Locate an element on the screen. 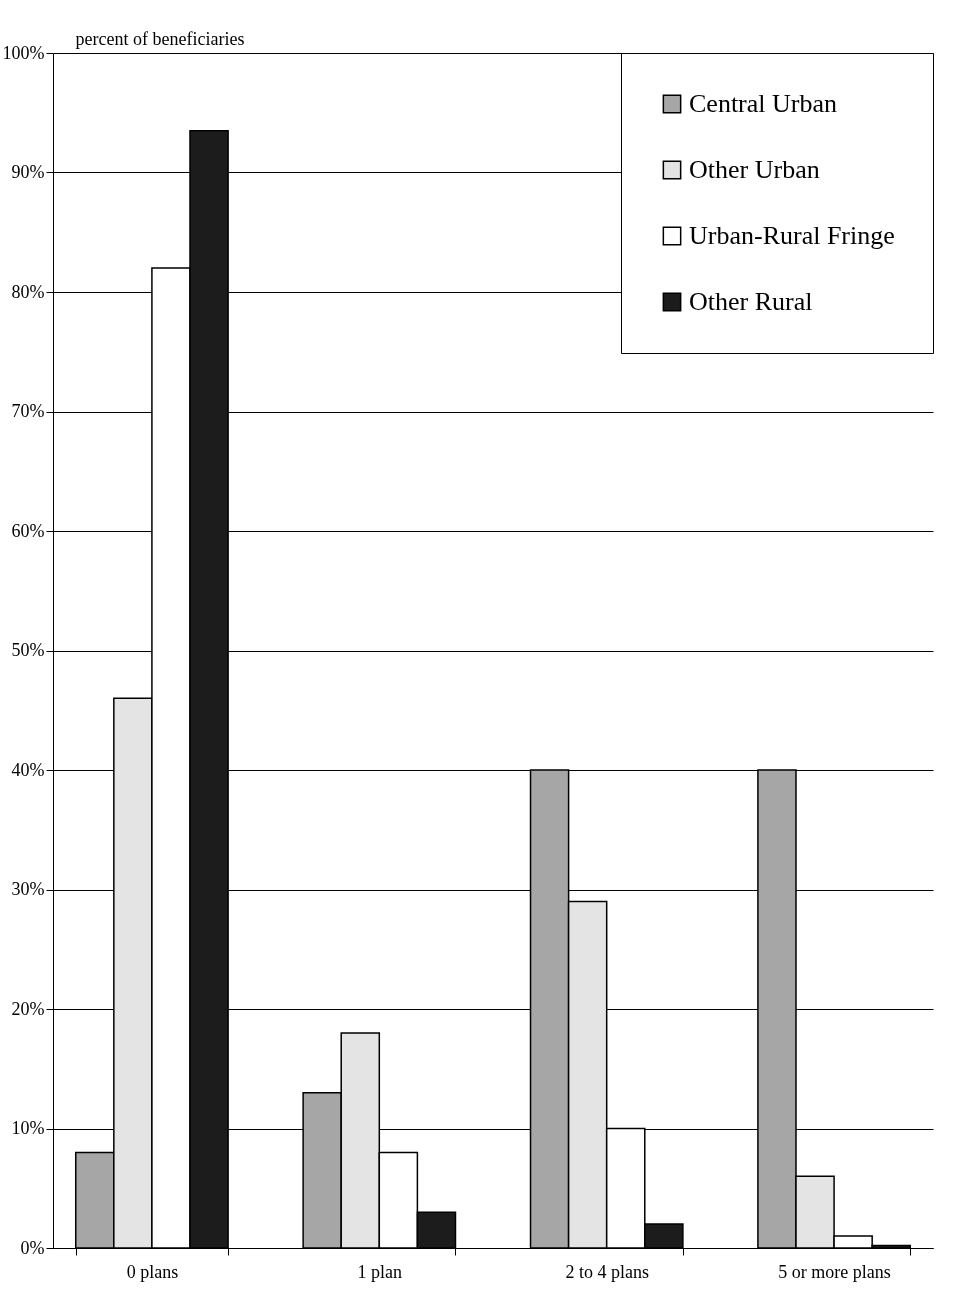  y-tick-label: 30% is located at coordinates (28, 889).